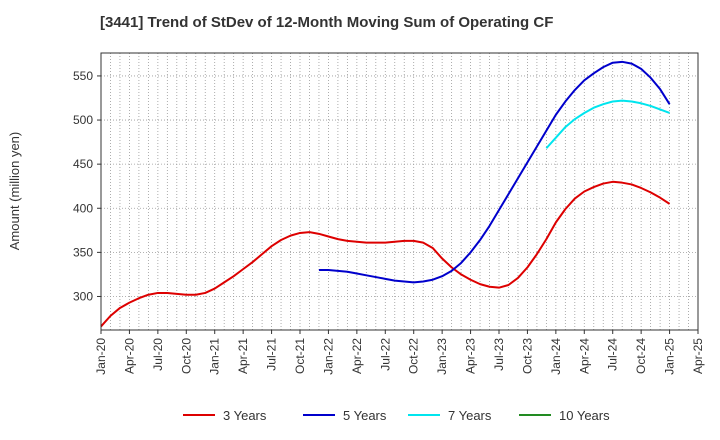 This screenshot has height=440, width=720. What do you see at coordinates (245, 415) in the screenshot?
I see `legend-label: 3 Years` at bounding box center [245, 415].